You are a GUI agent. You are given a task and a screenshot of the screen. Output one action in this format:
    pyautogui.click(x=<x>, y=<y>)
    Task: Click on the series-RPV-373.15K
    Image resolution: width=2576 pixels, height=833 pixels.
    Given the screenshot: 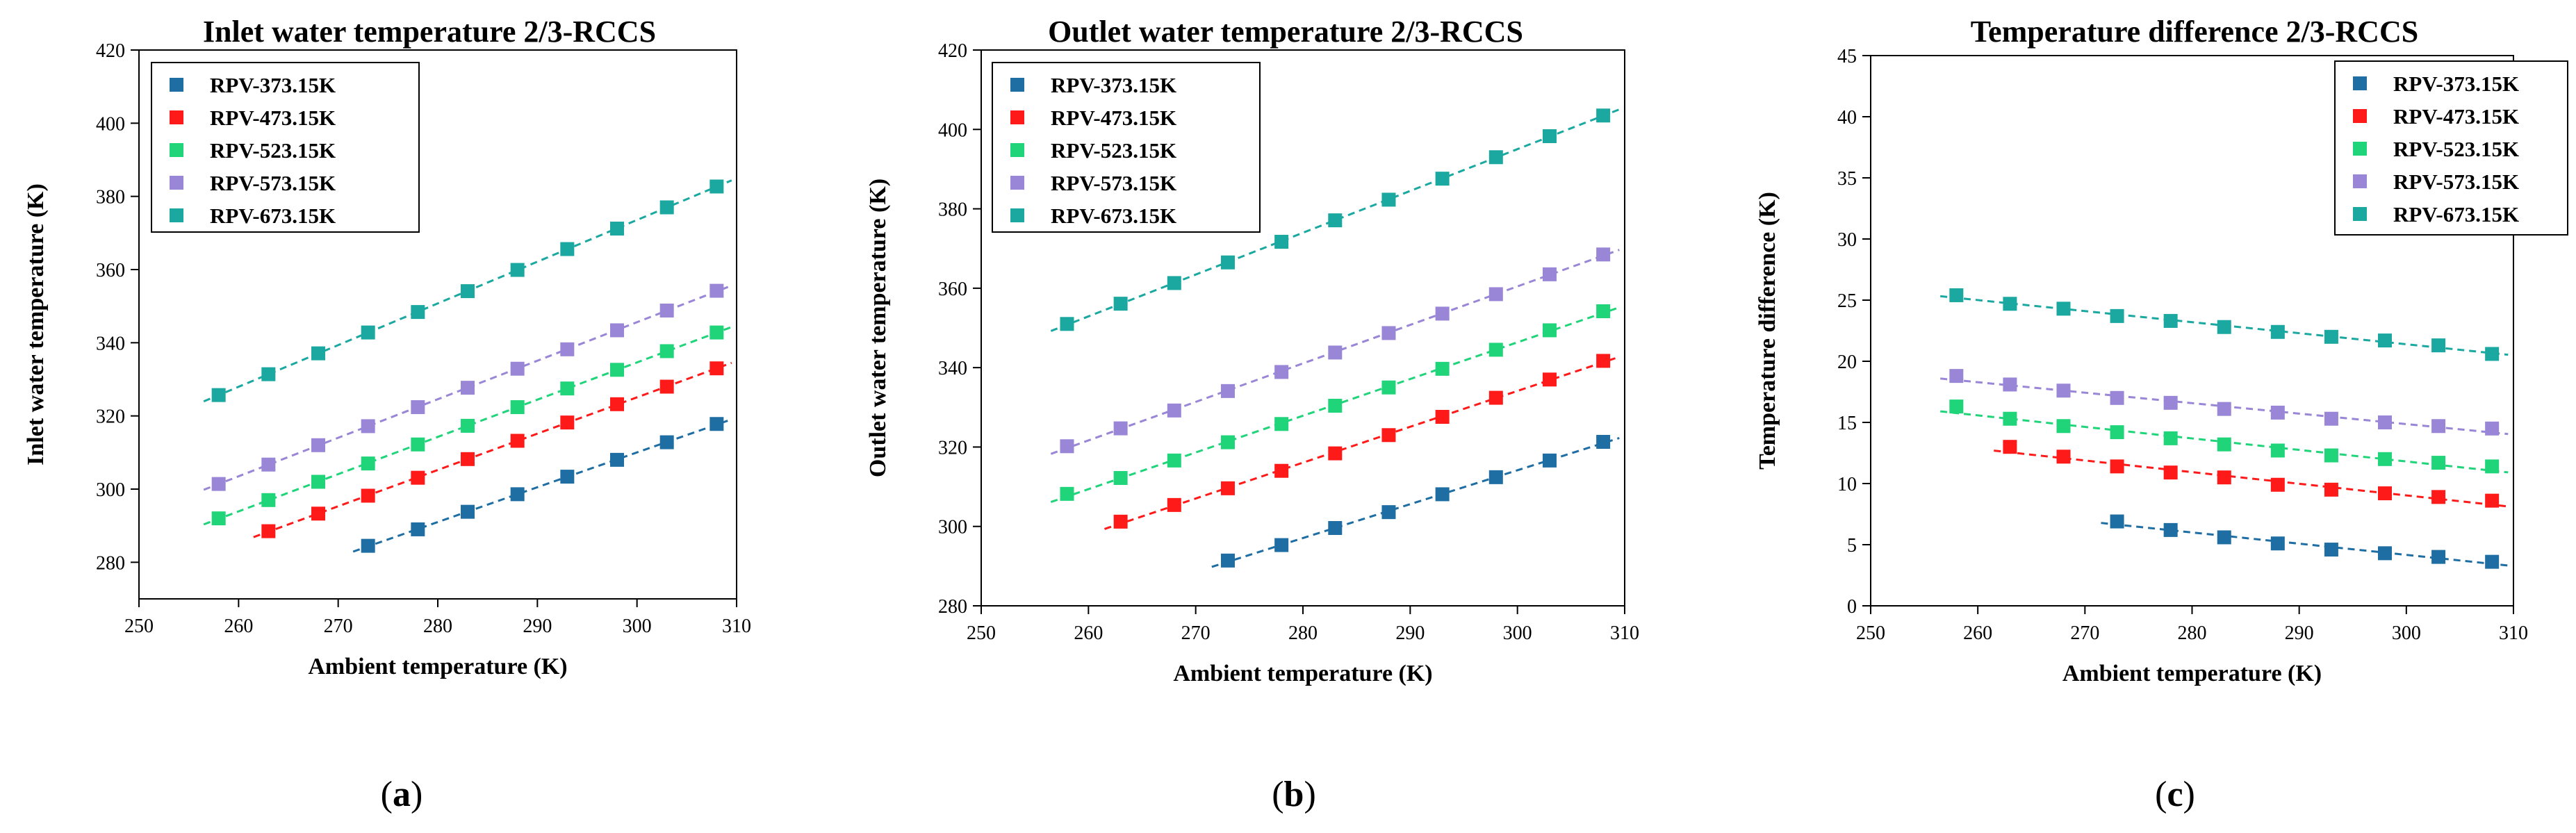 What is the action you would take?
    pyautogui.click(x=2305, y=541)
    